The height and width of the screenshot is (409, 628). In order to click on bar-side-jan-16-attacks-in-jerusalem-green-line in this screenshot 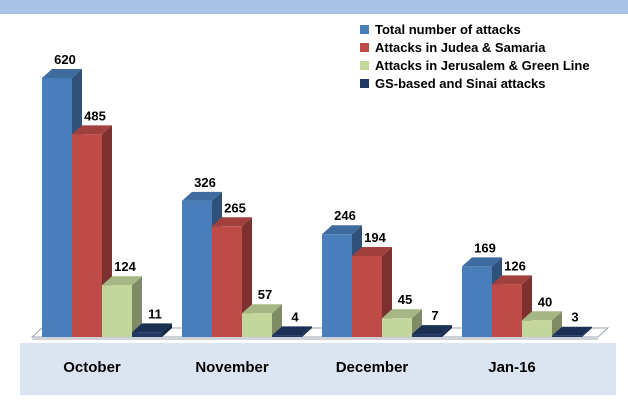, I will do `click(557, 324)`.